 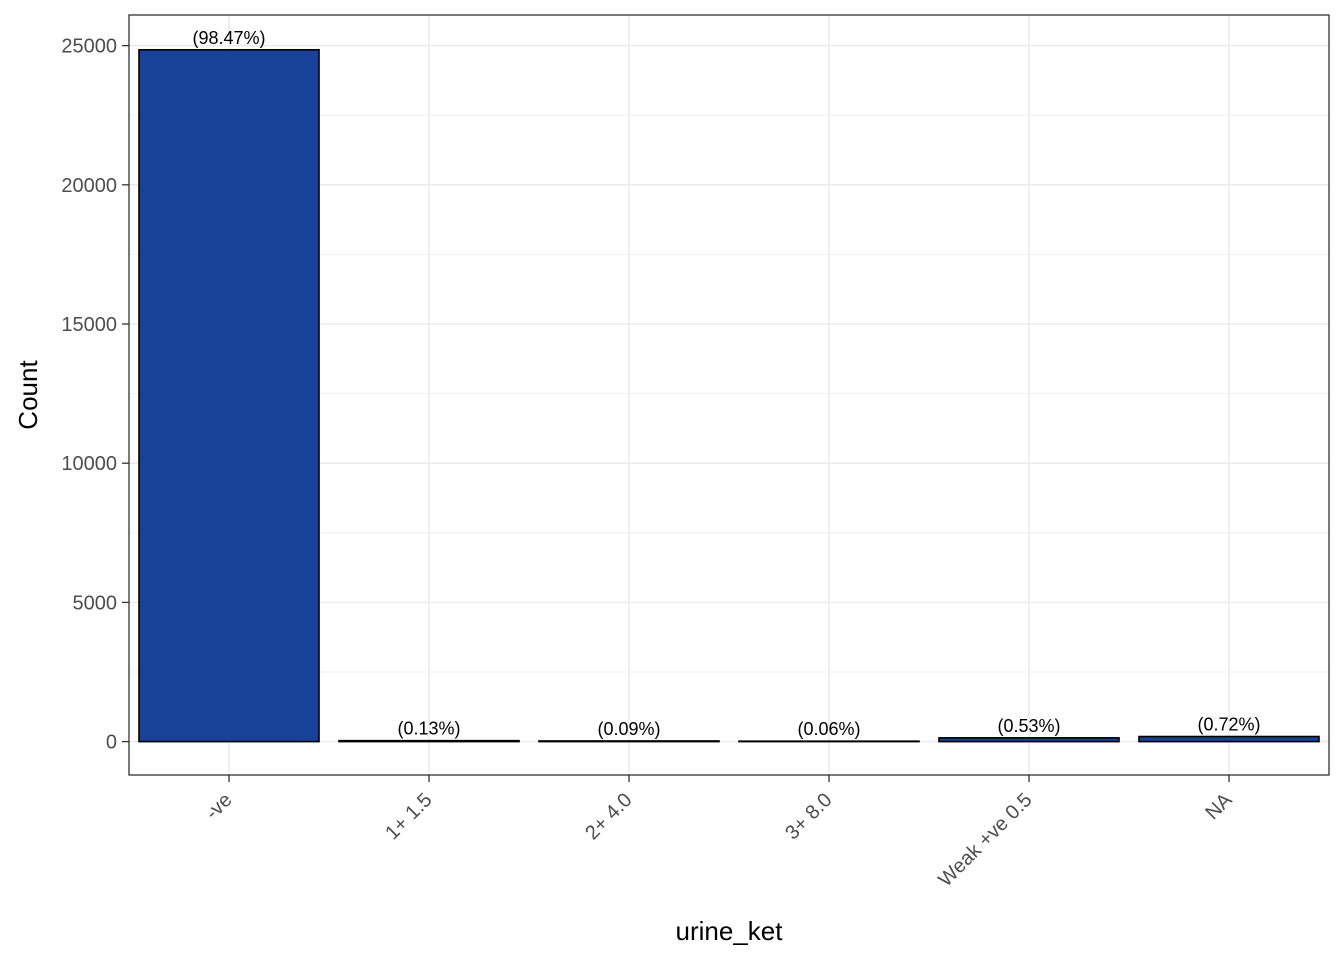 I want to click on y-tick-label: 15000, so click(x=89, y=325).